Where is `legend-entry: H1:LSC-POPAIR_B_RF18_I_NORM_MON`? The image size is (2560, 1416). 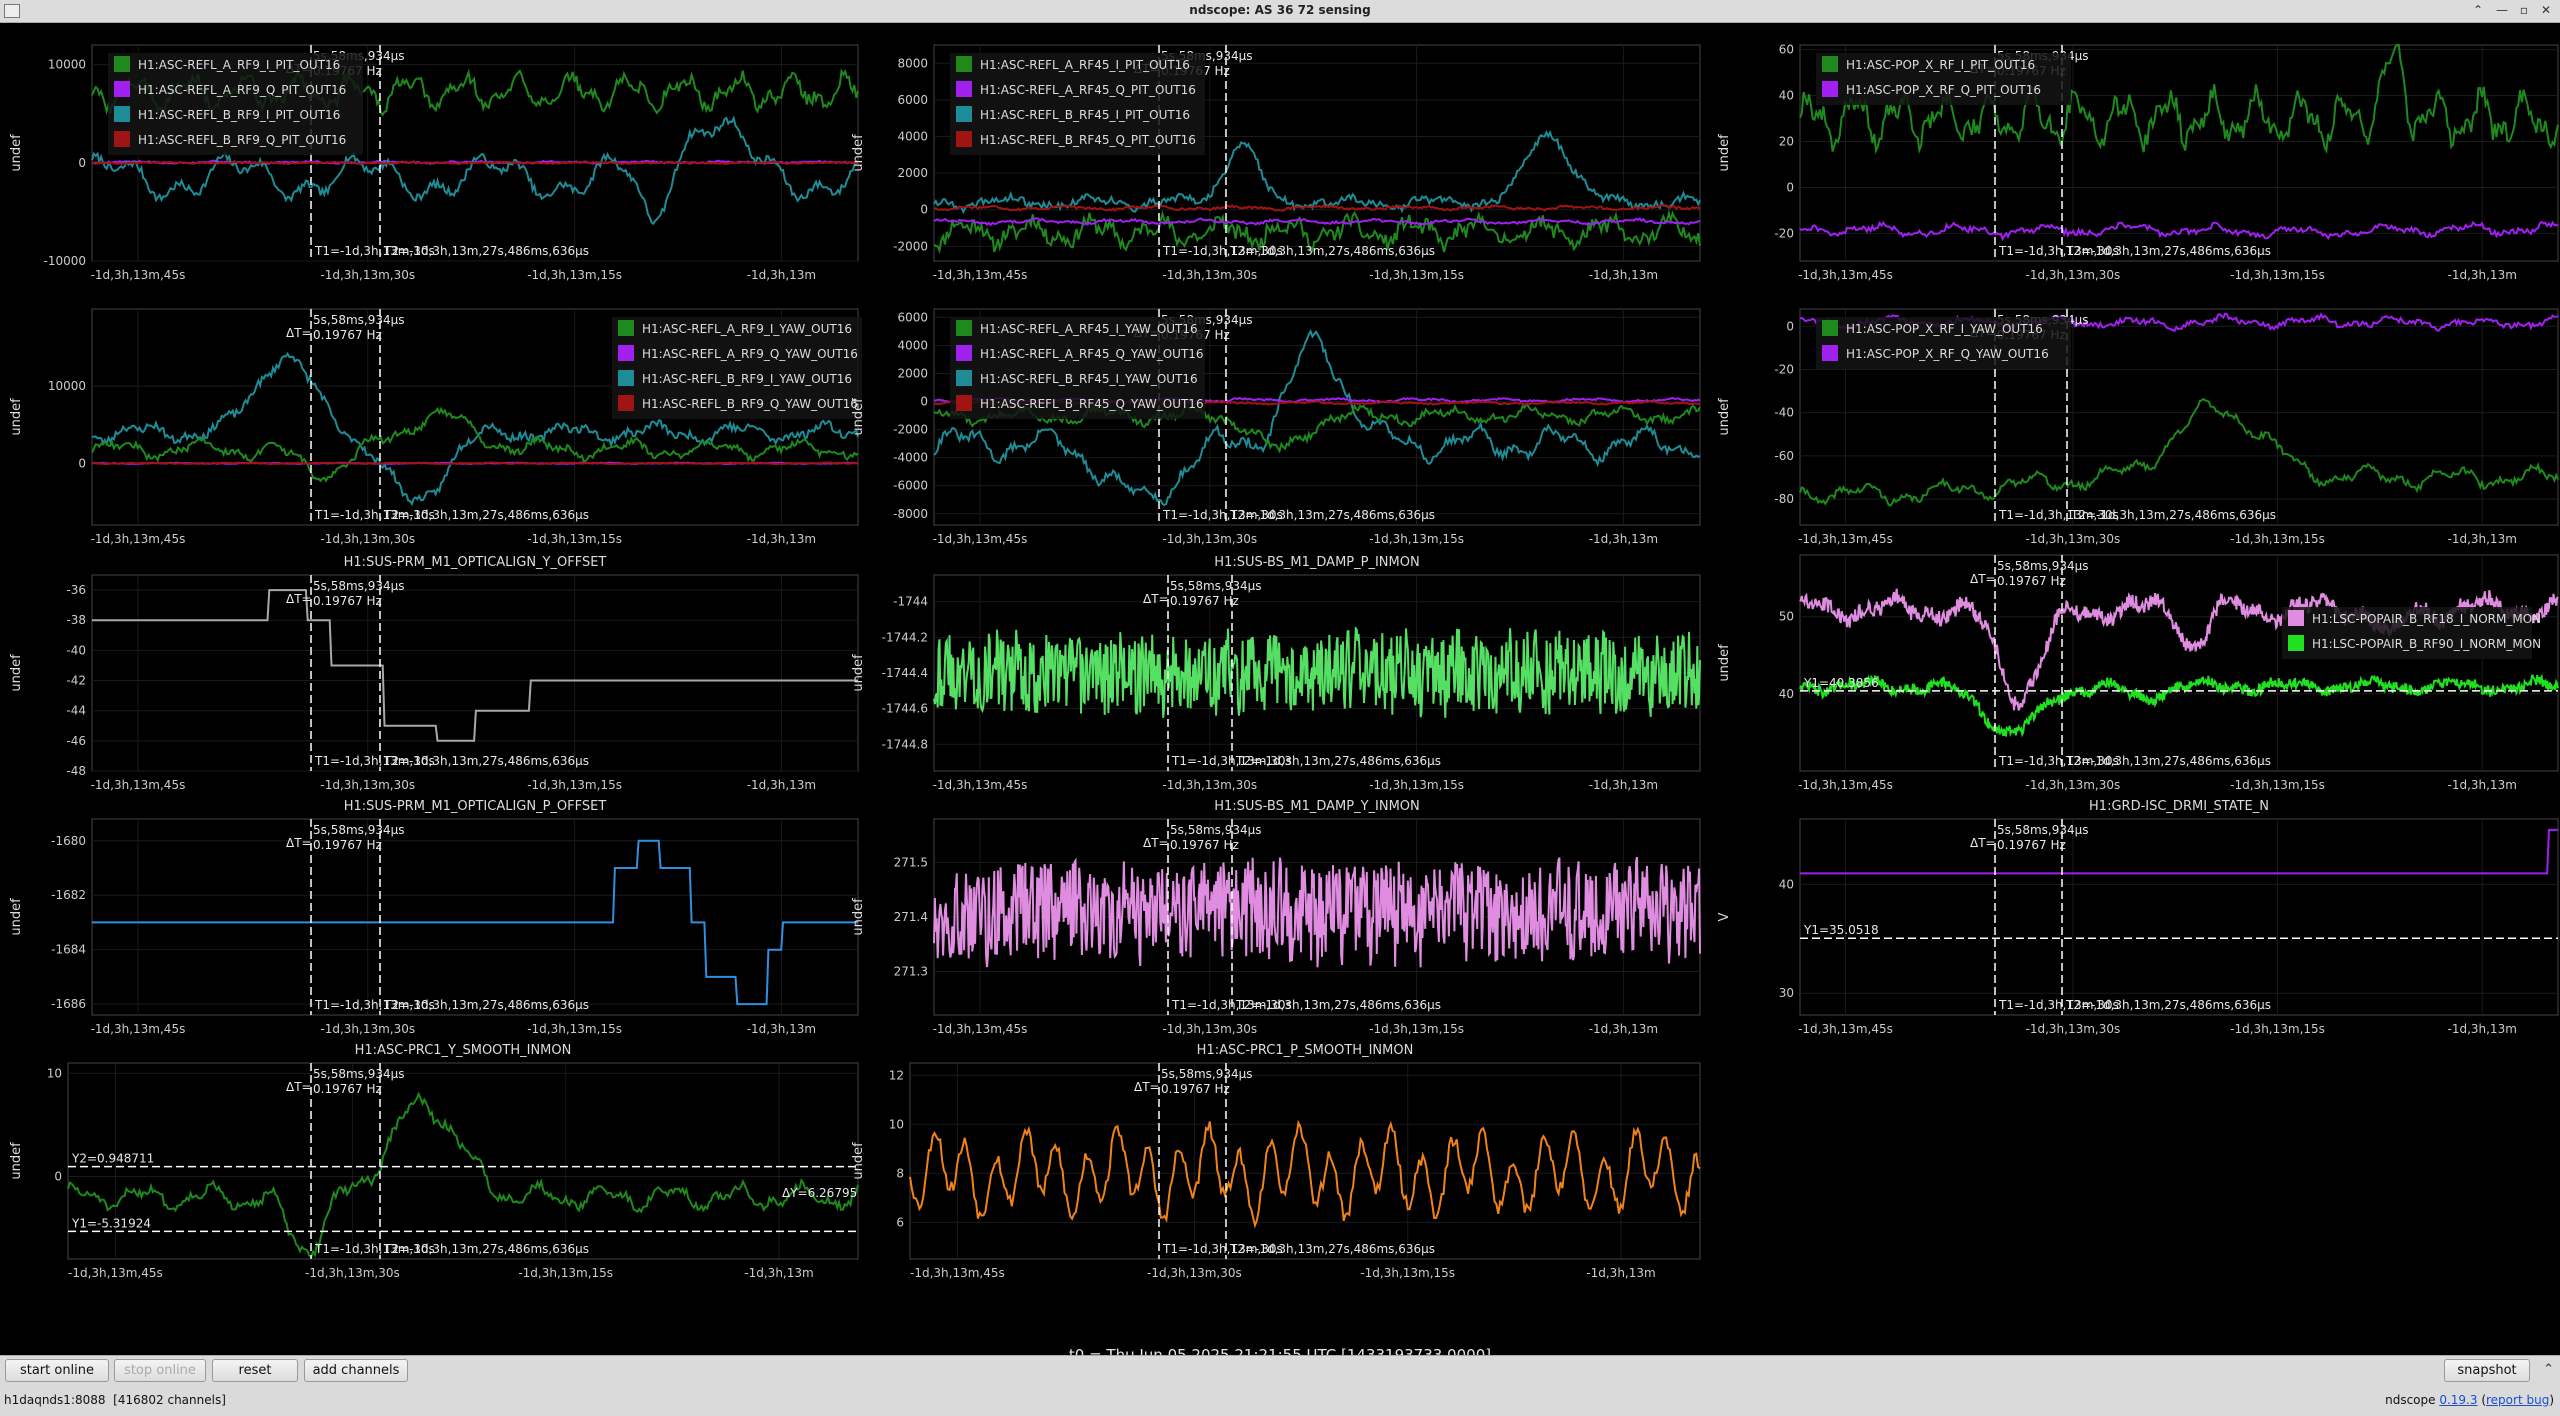
legend-entry: H1:LSC-POPAIR_B_RF18_I_NORM_MON is located at coordinates (2426, 619).